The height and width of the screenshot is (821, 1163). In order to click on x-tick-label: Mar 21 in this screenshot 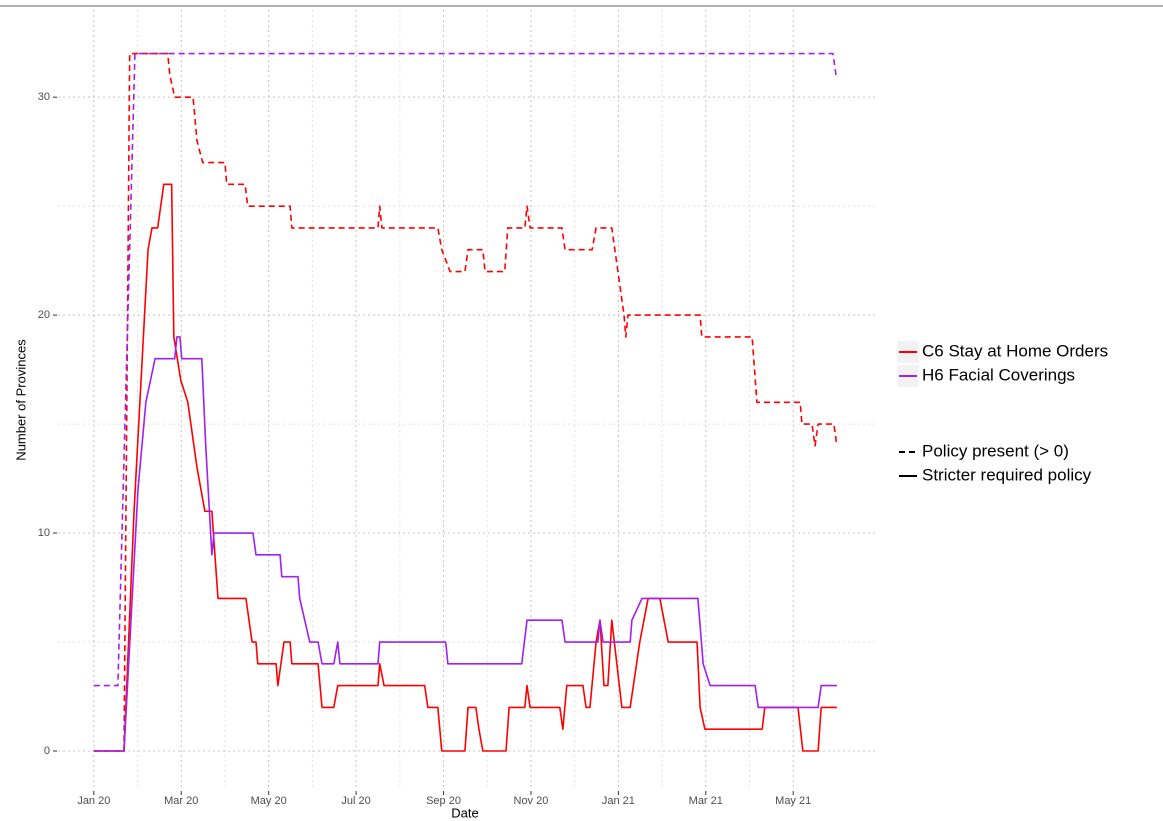, I will do `click(706, 801)`.